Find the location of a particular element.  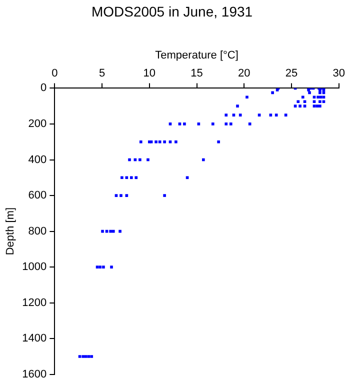

x-tick-label: 0 is located at coordinates (55, 74).